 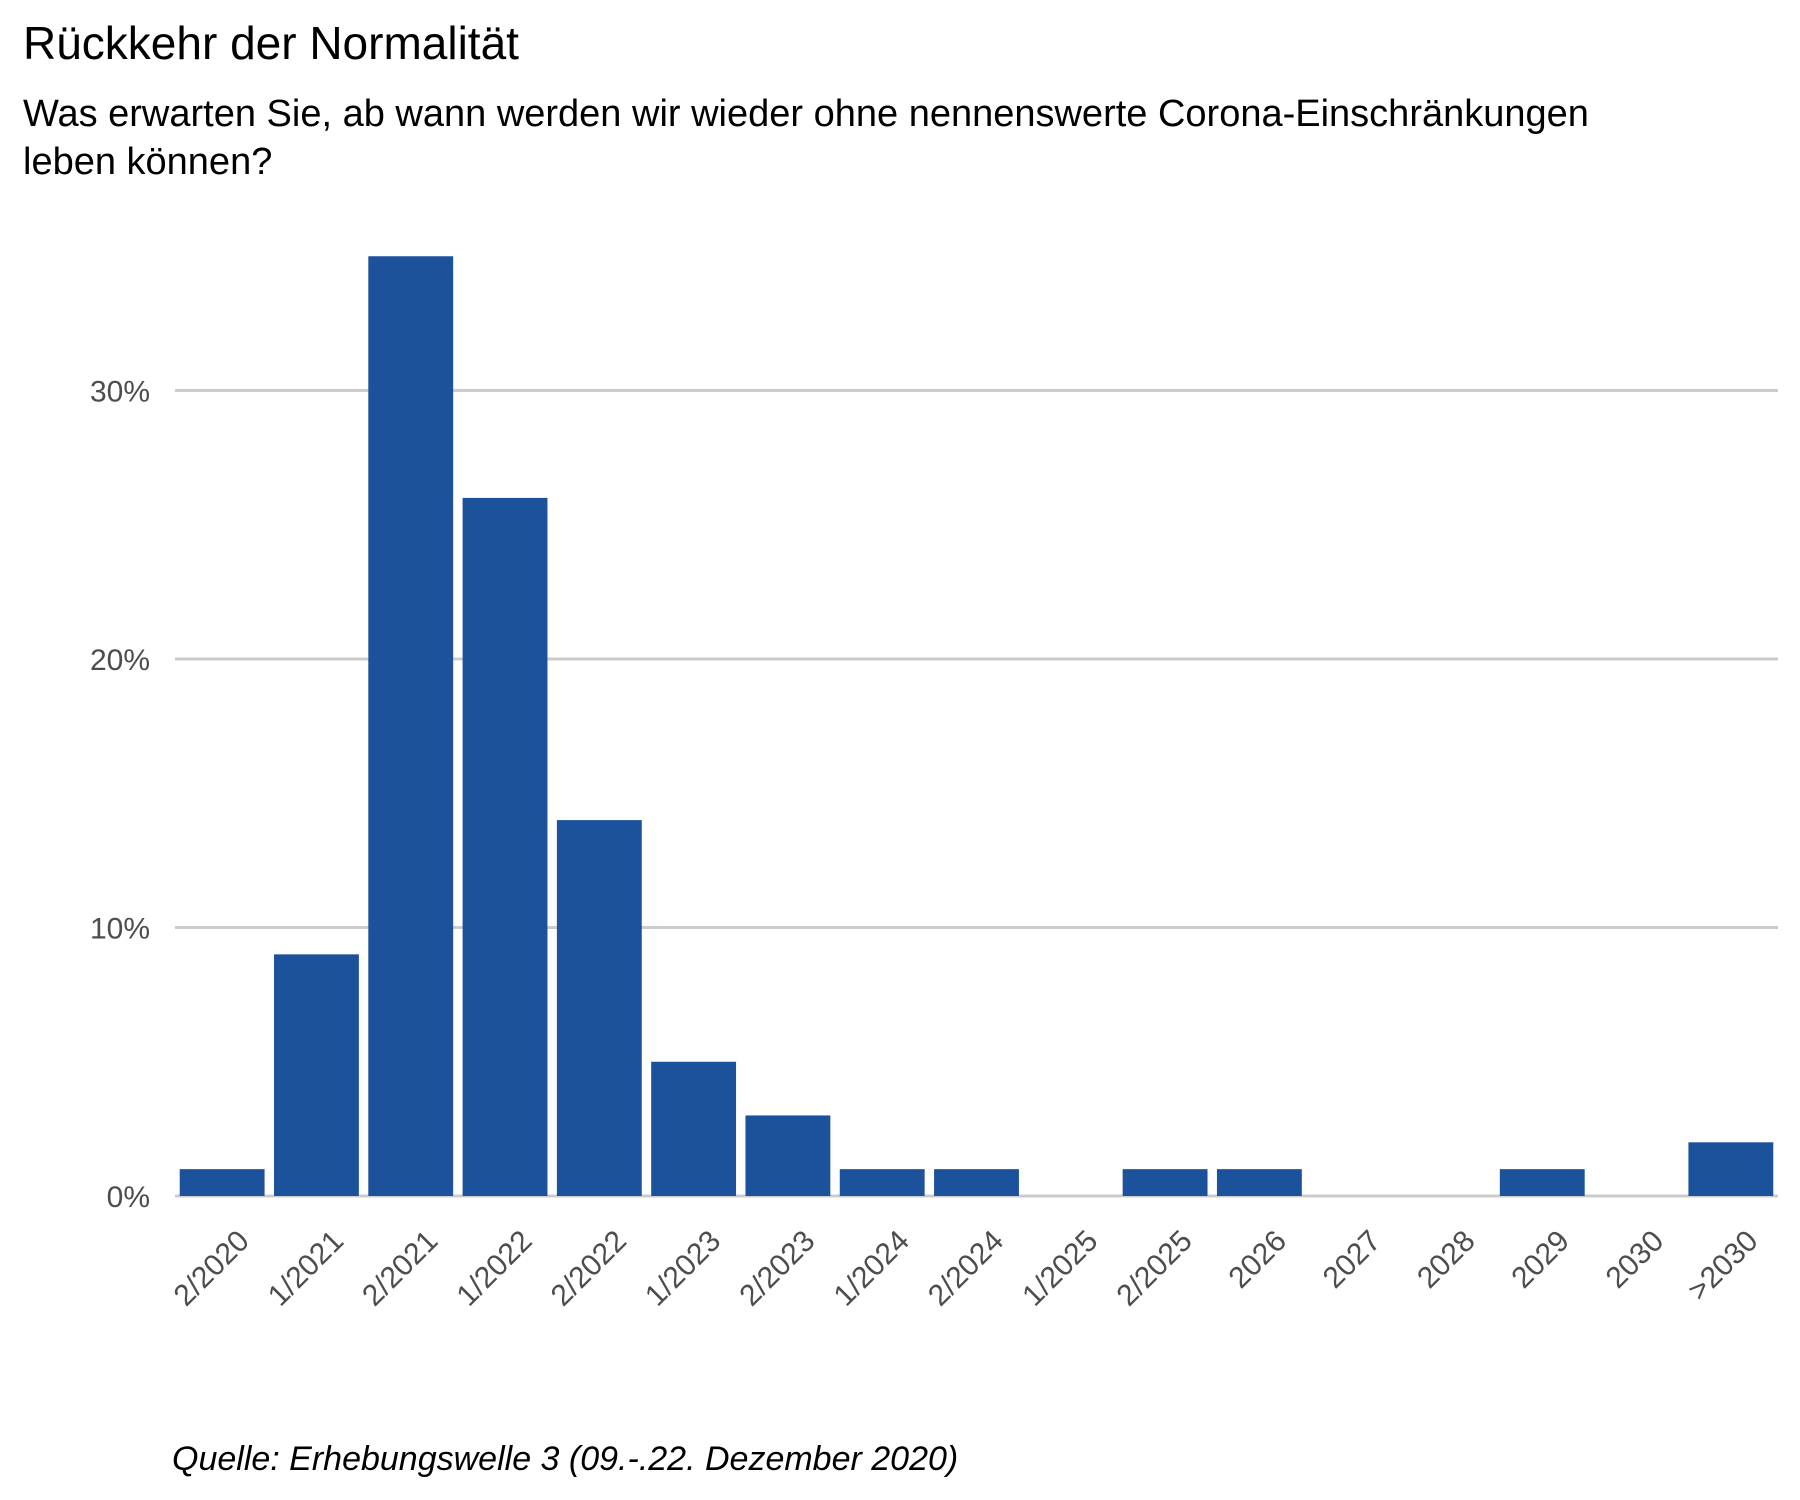 I want to click on y-tick-label: 10%, so click(x=120, y=929).